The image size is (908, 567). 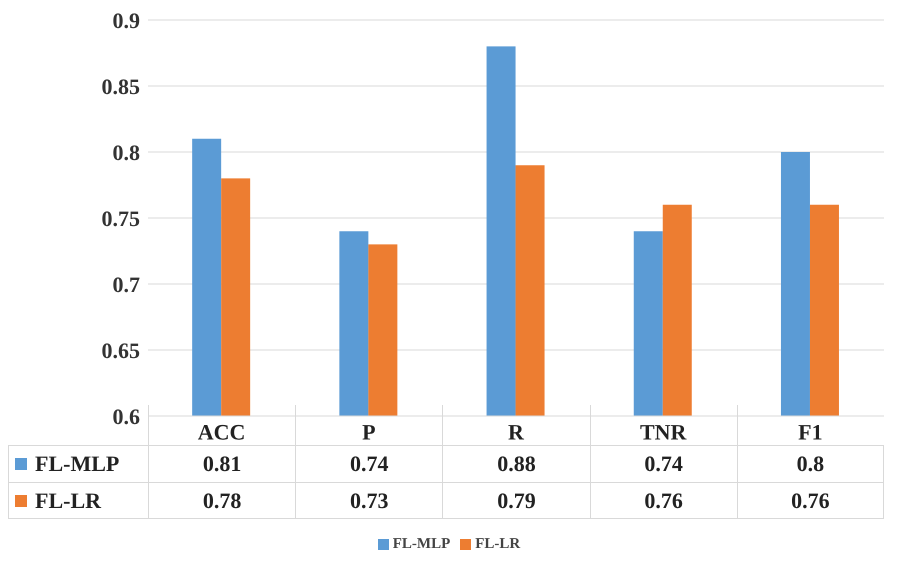 What do you see at coordinates (126, 416) in the screenshot?
I see `y-tick-label: 0.6` at bounding box center [126, 416].